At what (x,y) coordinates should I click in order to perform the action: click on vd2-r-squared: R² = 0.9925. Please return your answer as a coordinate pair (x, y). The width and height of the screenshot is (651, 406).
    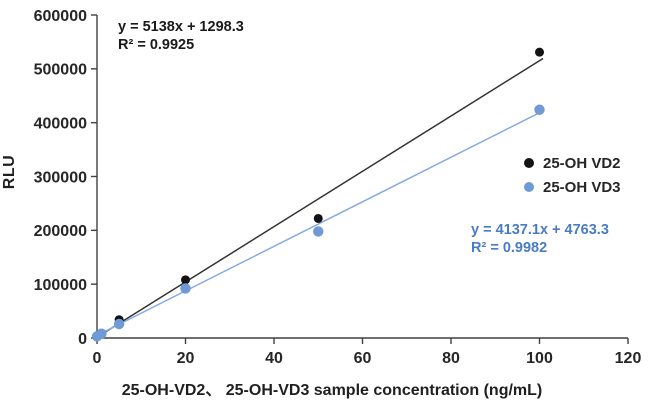
    Looking at the image, I should click on (156, 44).